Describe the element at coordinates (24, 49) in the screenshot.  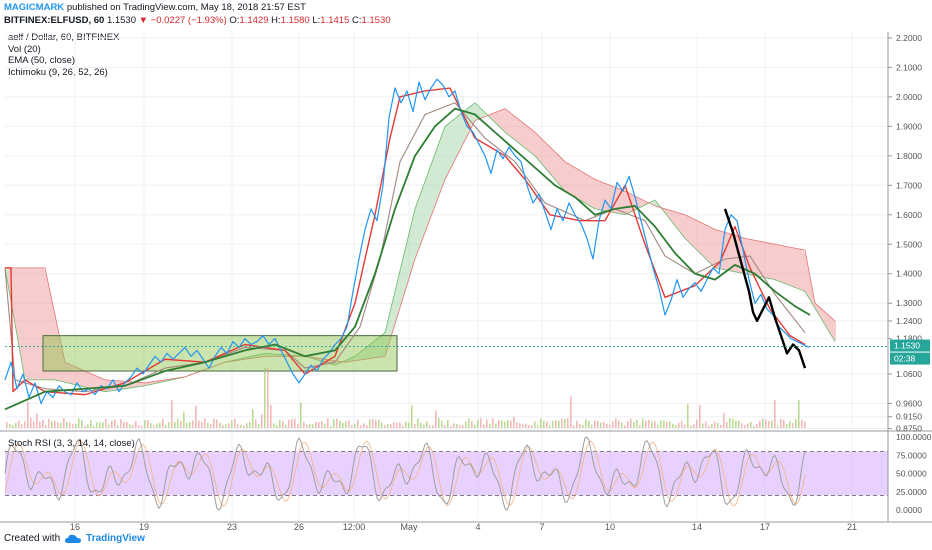
I see `legend-volume: Vol (20)` at that location.